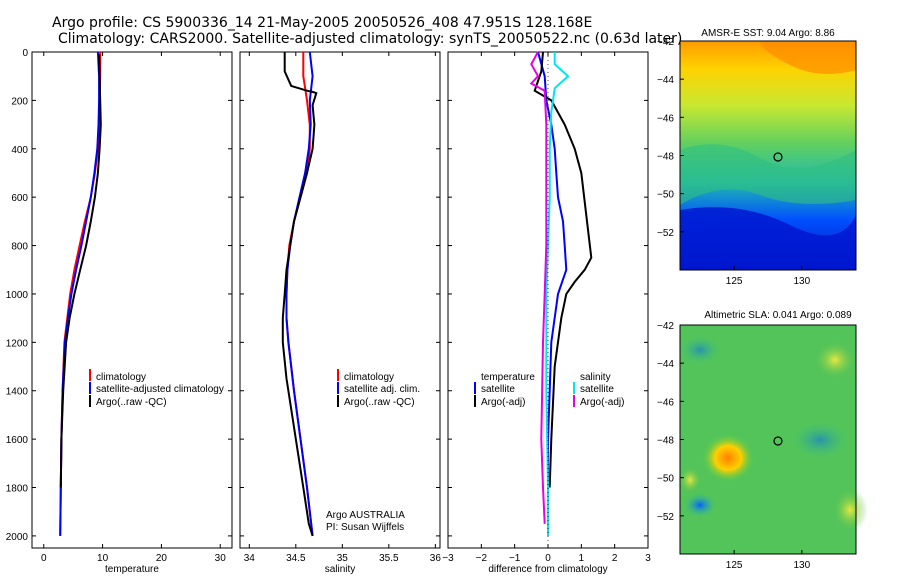 This screenshot has height=580, width=900. I want to click on depth-tick-label: 1400, so click(17, 392).